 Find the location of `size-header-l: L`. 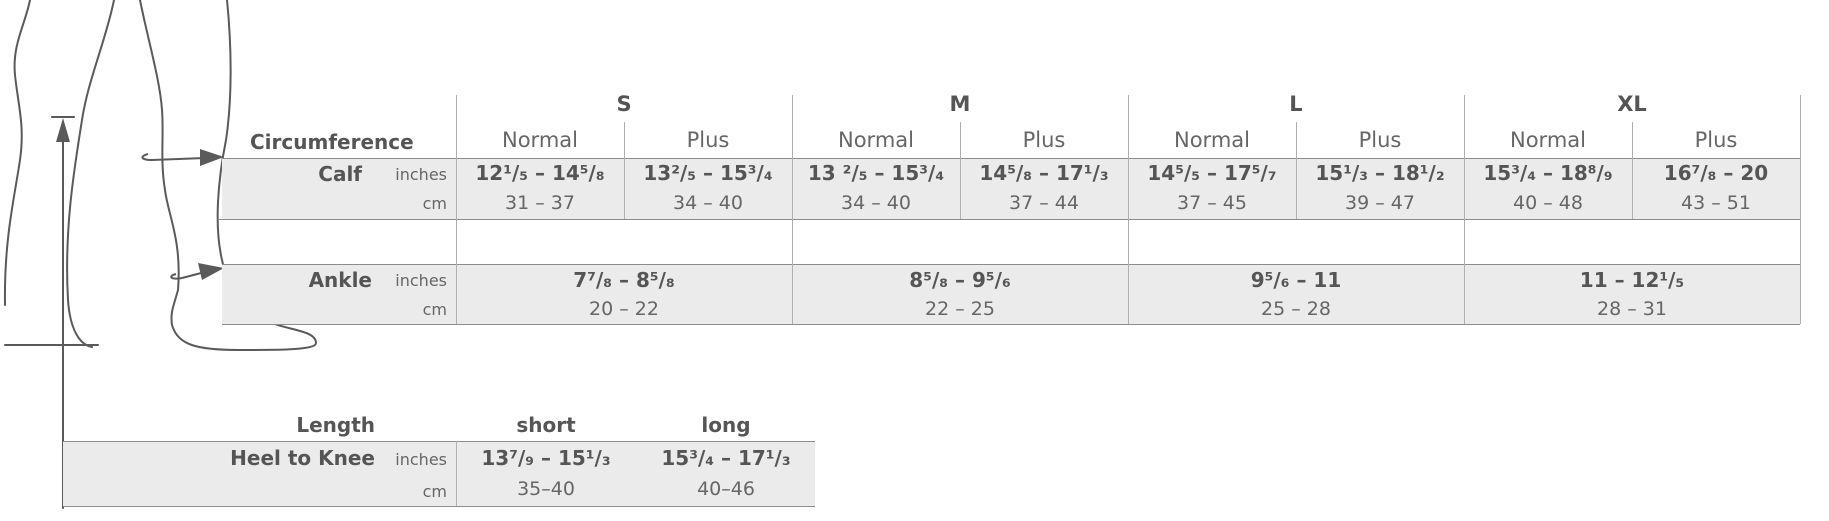

size-header-l: L is located at coordinates (1296, 104).